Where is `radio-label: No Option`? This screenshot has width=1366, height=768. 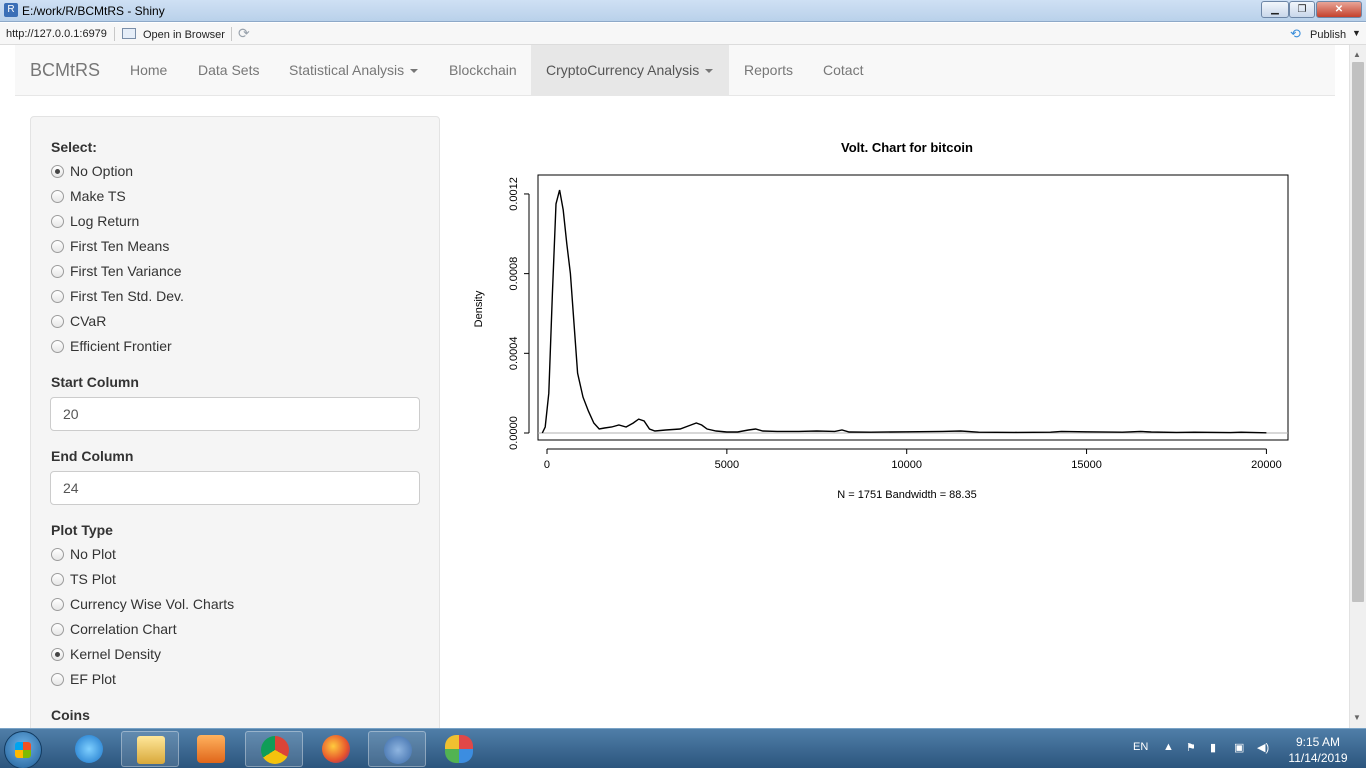 radio-label: No Option is located at coordinates (102, 171).